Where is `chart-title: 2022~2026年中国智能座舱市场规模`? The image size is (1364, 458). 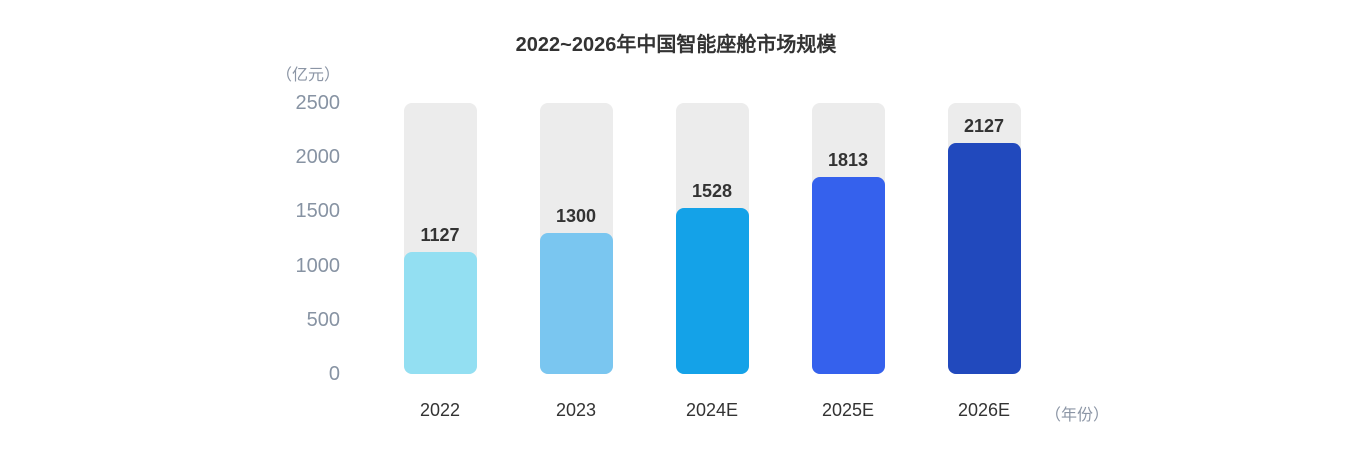 chart-title: 2022~2026年中国智能座舱市场规模 is located at coordinates (676, 45).